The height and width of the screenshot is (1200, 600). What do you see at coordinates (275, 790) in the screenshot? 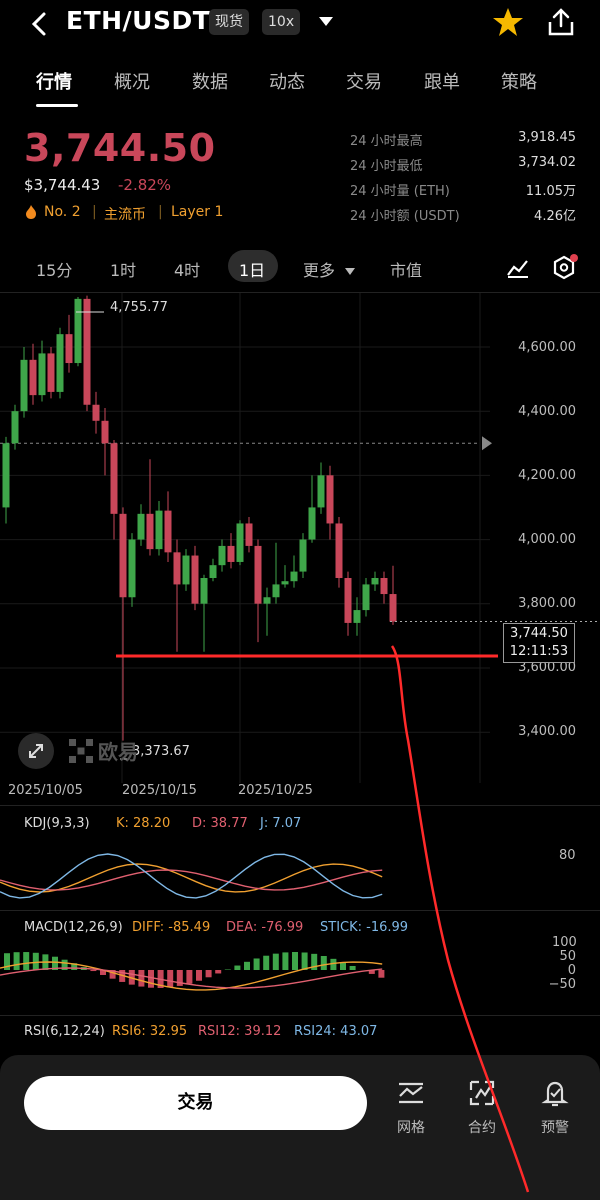
I see `x-tick: 2025/10/25` at bounding box center [275, 790].